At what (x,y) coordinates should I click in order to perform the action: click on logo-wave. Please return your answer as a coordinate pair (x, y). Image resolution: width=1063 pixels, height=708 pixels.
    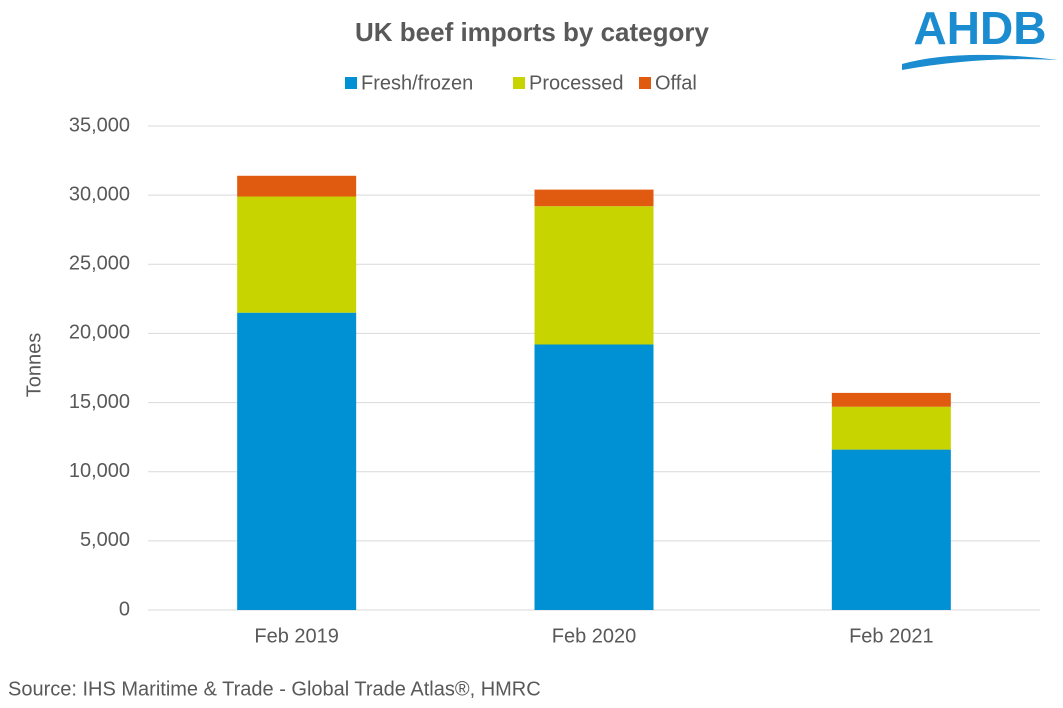
    Looking at the image, I should click on (980, 62).